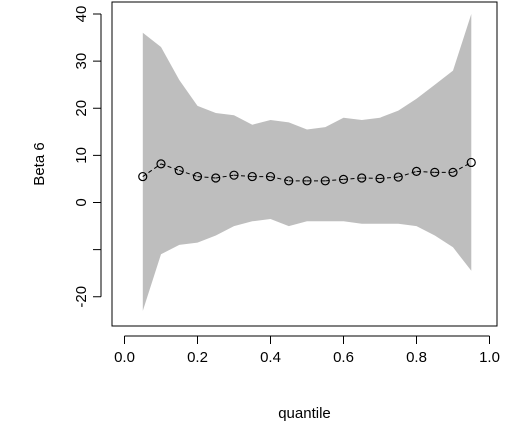  Describe the element at coordinates (343, 357) in the screenshot. I see `x-tick-label: 0.6` at that location.